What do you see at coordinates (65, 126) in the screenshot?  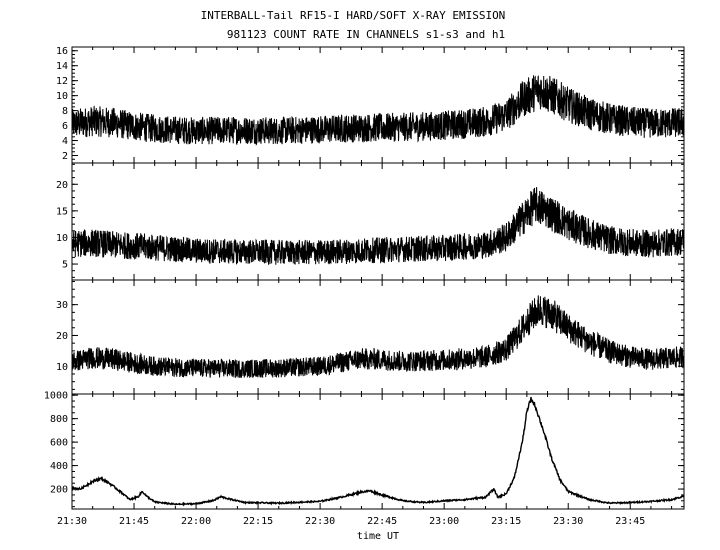 I see `y-tick-label: 6` at bounding box center [65, 126].